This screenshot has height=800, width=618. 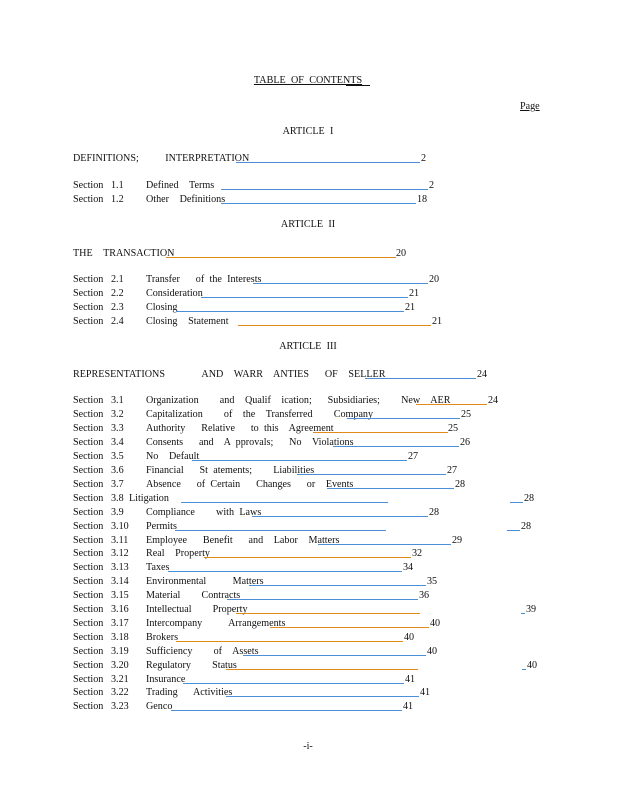 I want to click on section-number: 1.1, so click(x=117, y=185).